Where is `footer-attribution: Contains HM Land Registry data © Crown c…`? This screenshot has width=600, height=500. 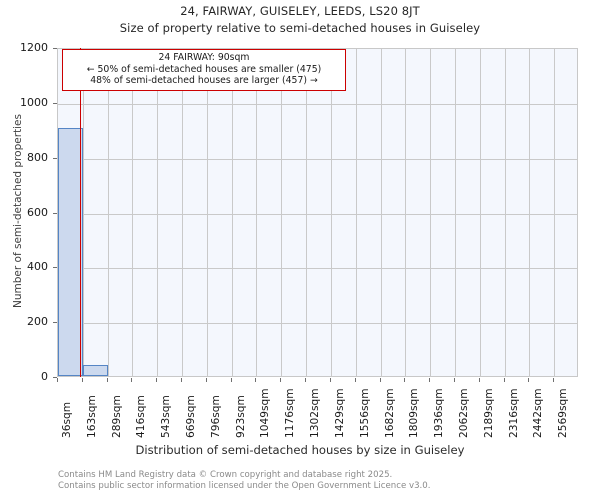
footer-attribution: Contains HM Land Registry data © Crown c… is located at coordinates (244, 481).